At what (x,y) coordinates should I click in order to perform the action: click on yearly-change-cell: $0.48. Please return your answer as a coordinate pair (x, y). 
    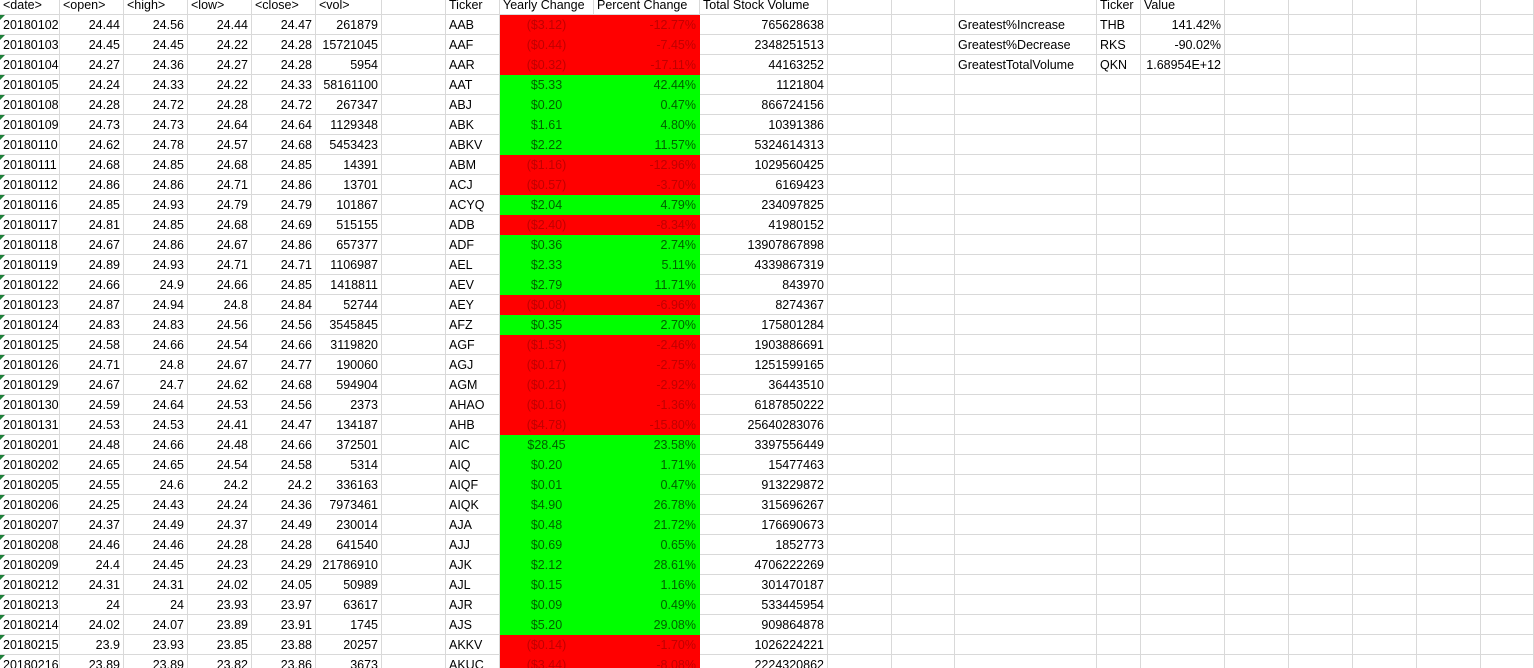
    Looking at the image, I should click on (547, 525).